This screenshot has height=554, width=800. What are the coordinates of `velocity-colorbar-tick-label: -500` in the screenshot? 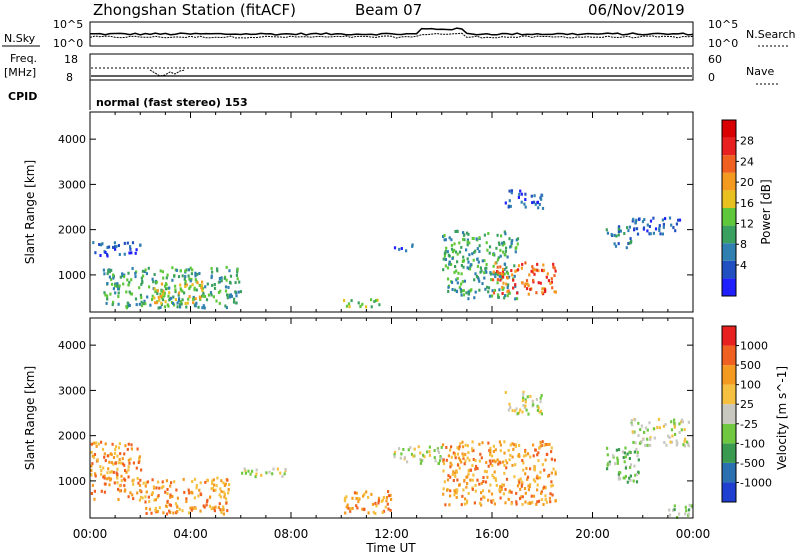 It's located at (752, 463).